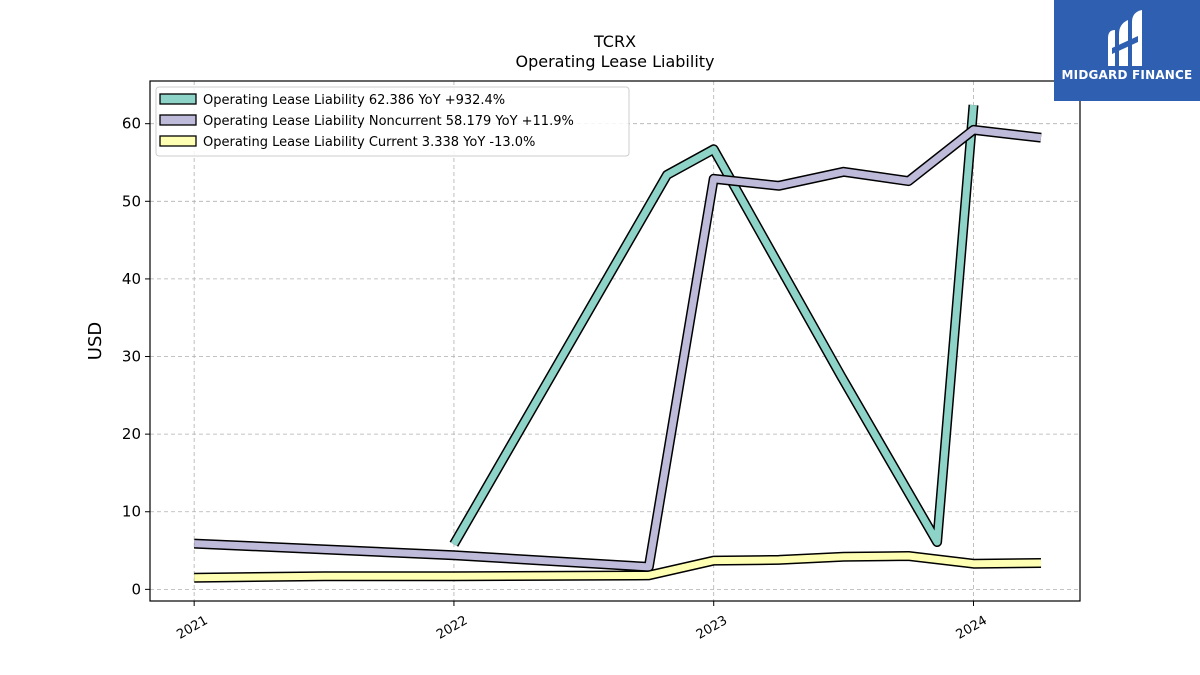 This screenshot has height=675, width=1200. Describe the element at coordinates (131, 201) in the screenshot. I see `y-tick-label: 50` at that location.